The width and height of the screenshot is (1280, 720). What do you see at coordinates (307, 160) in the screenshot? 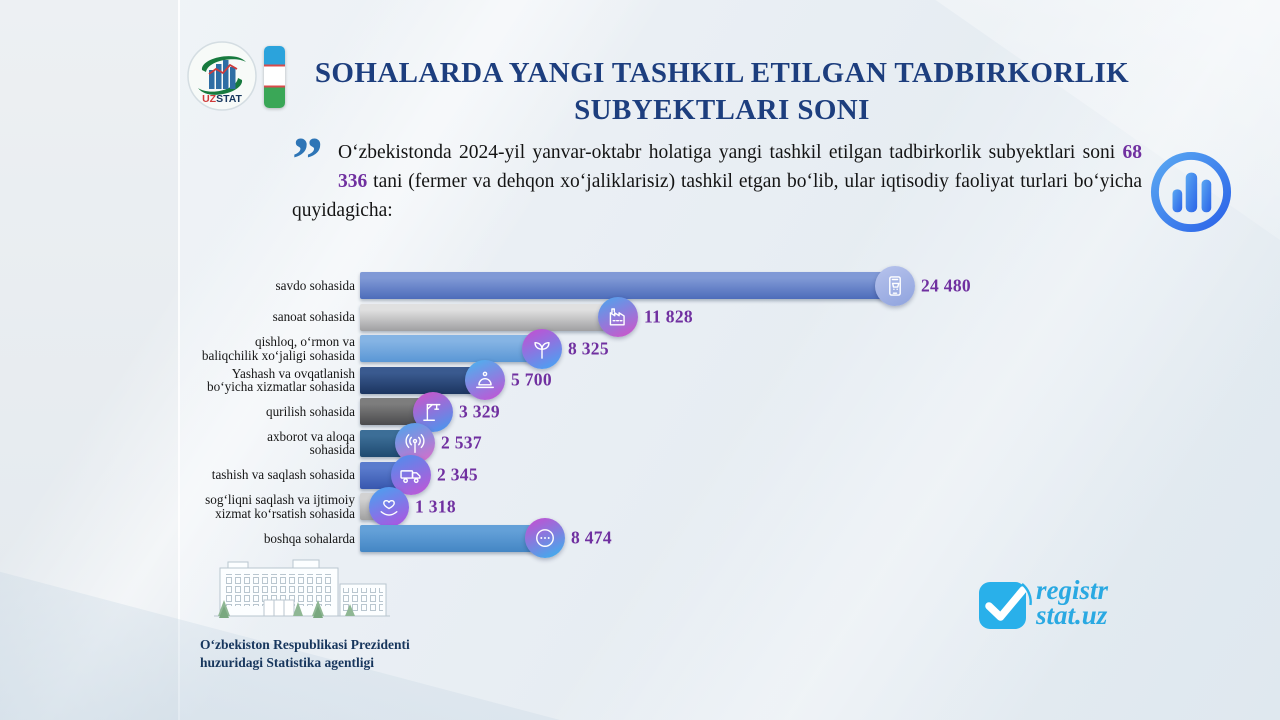
I see `quote-icon: ”` at bounding box center [307, 160].